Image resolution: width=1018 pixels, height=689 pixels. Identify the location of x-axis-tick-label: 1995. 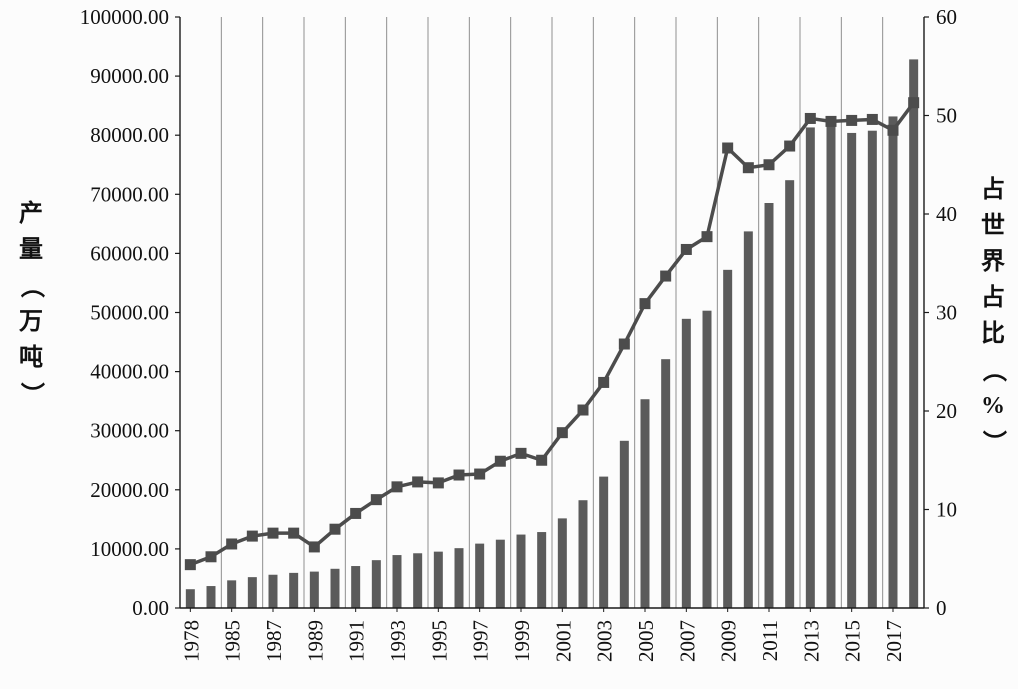
(439, 641).